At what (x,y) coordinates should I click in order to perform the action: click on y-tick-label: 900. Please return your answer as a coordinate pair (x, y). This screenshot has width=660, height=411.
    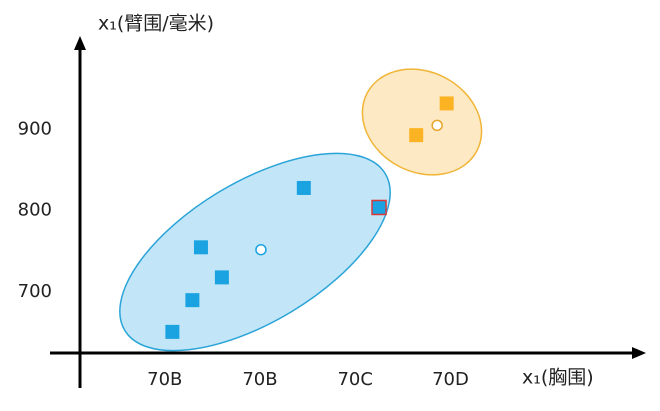
    Looking at the image, I should click on (35, 128).